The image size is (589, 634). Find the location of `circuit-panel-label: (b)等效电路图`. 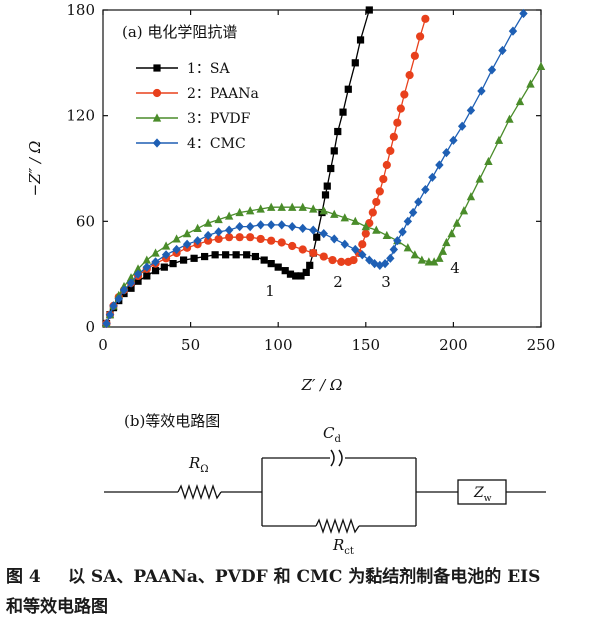

circuit-panel-label: (b)等效电路图 is located at coordinates (172, 421).